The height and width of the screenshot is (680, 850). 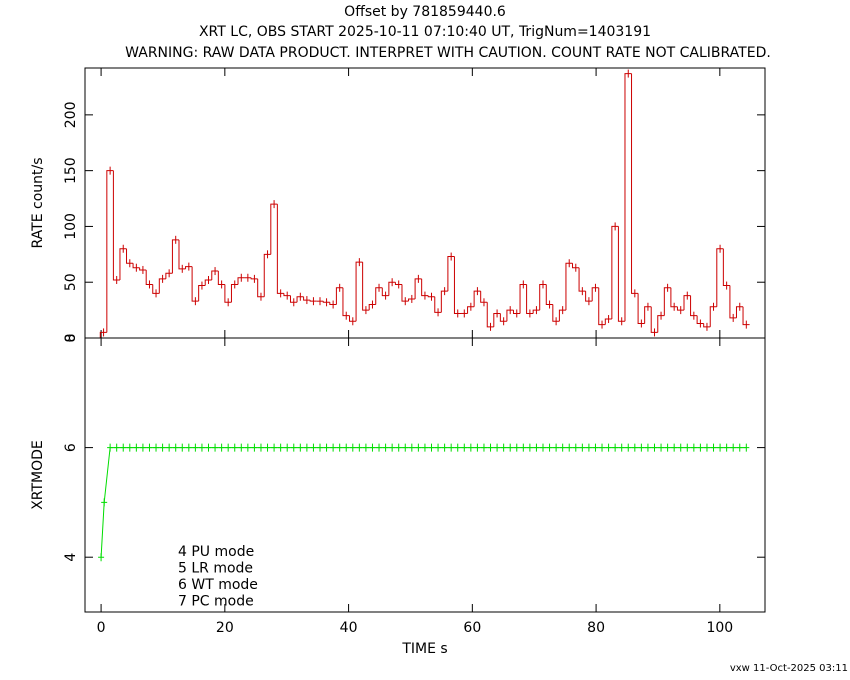 What do you see at coordinates (38, 202) in the screenshot?
I see `y-axis-label: RATE count/s` at bounding box center [38, 202].